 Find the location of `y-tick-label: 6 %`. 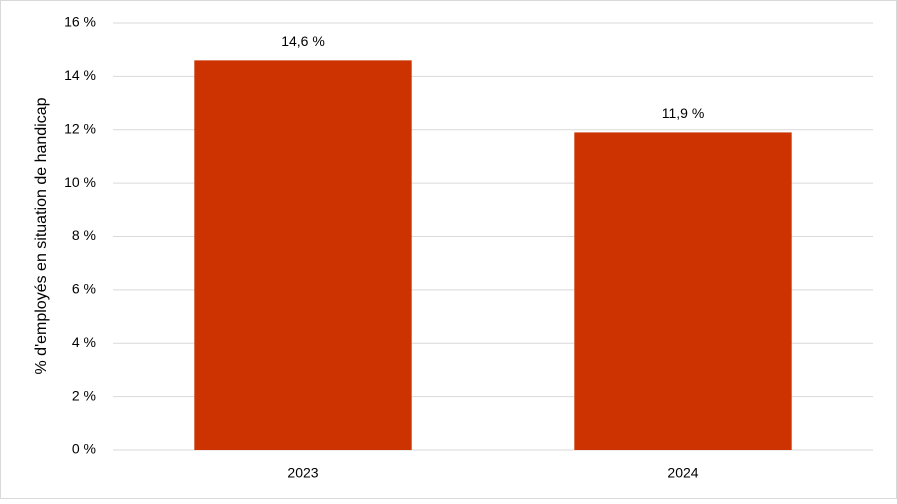

y-tick-label: 6 % is located at coordinates (84, 289).